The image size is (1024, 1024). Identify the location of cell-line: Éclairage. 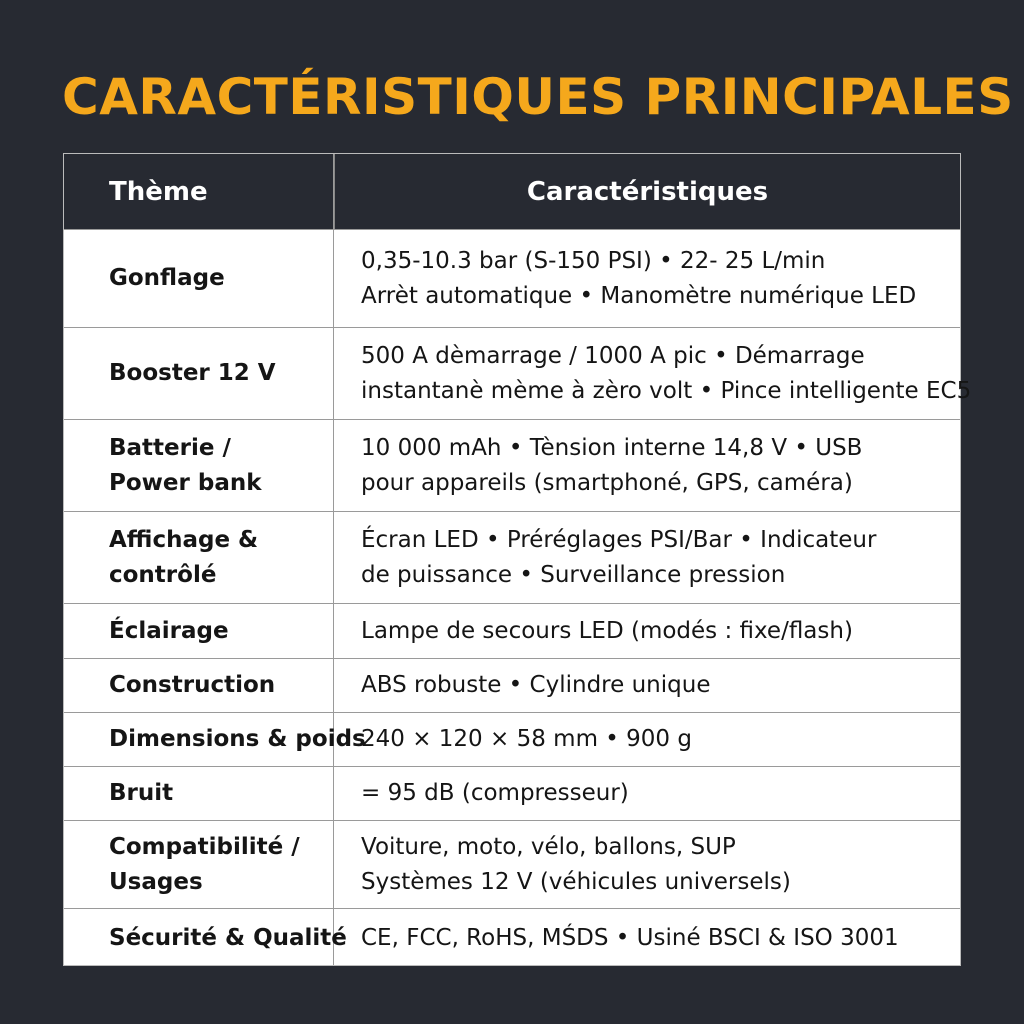
(169, 630).